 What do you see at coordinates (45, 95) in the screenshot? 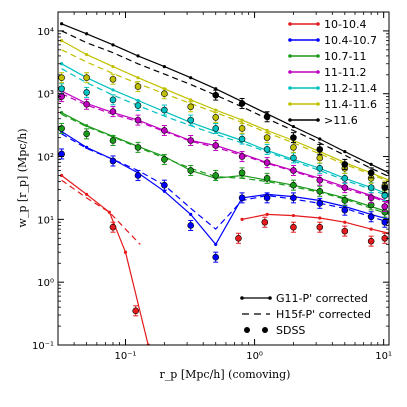
I see `y-tick-label: 10³` at bounding box center [45, 95].